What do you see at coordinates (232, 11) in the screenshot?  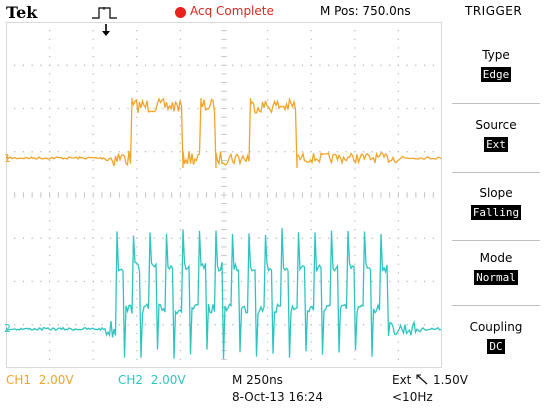 I see `acquisition-status: Acq Complete` at bounding box center [232, 11].